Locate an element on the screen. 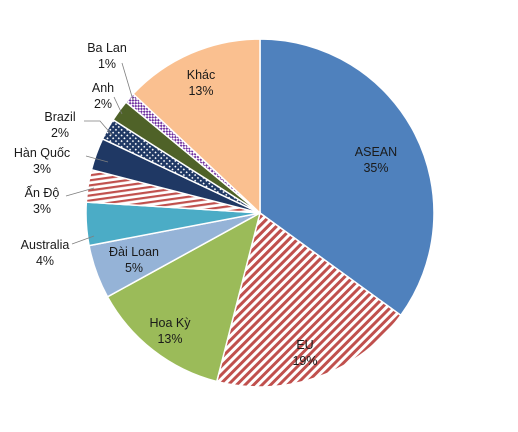 This screenshot has width=518, height=432. leader-line-brazil is located at coordinates (98, 128).